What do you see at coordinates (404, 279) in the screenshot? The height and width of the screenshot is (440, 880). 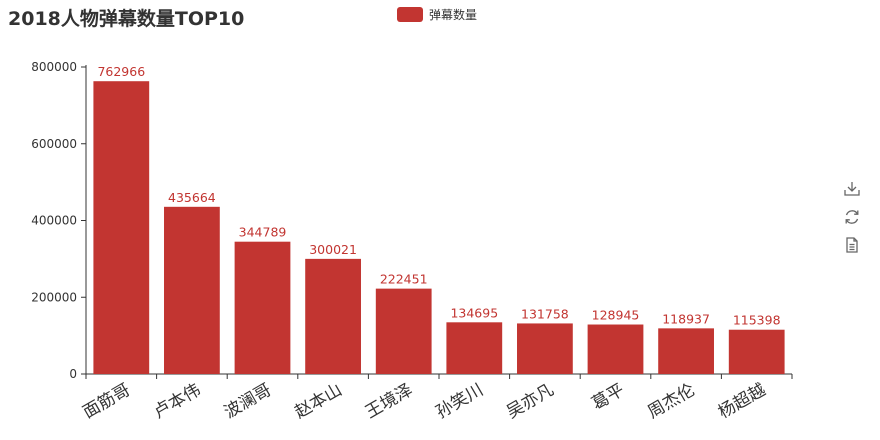 I see `data-label-4: 222451` at bounding box center [404, 279].